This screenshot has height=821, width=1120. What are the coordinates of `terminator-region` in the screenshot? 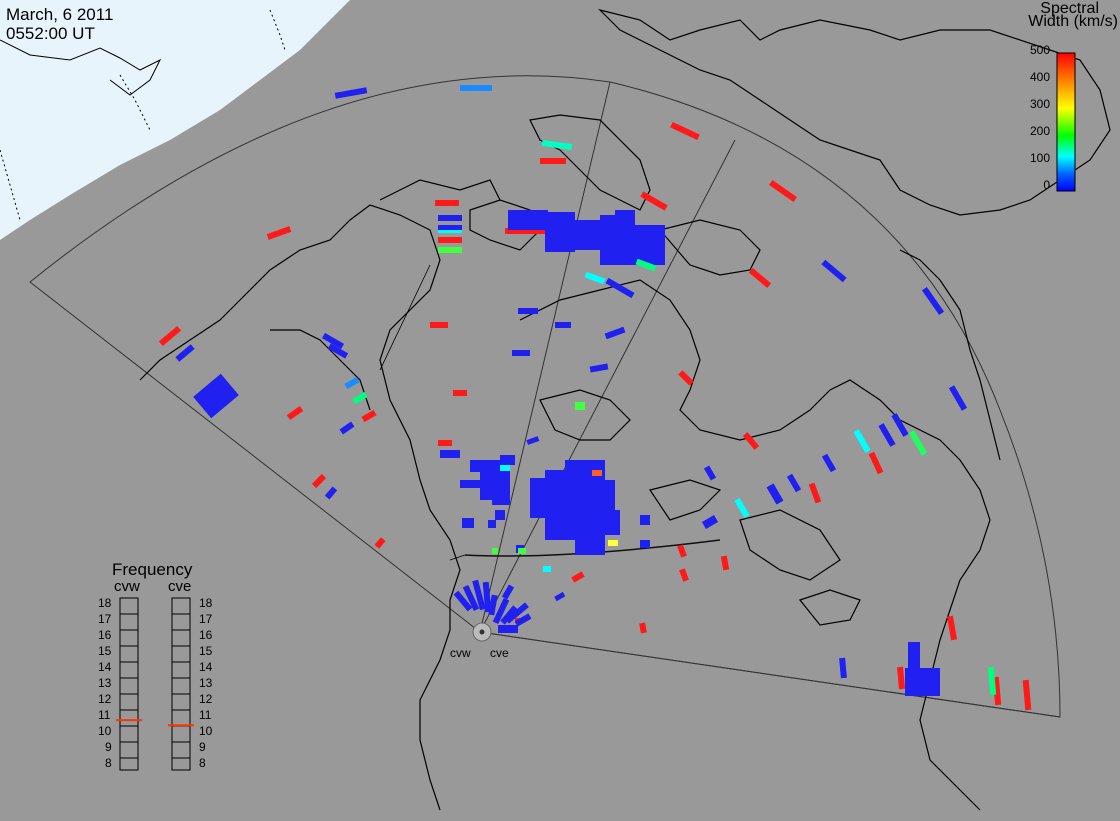 It's located at (175, 120).